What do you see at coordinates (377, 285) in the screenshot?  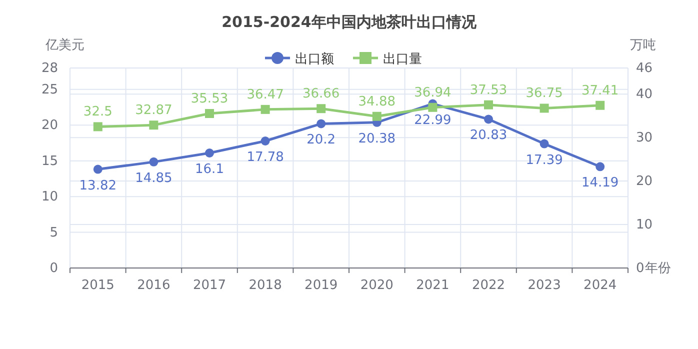 I see `x-tick-label: 2020` at bounding box center [377, 285].